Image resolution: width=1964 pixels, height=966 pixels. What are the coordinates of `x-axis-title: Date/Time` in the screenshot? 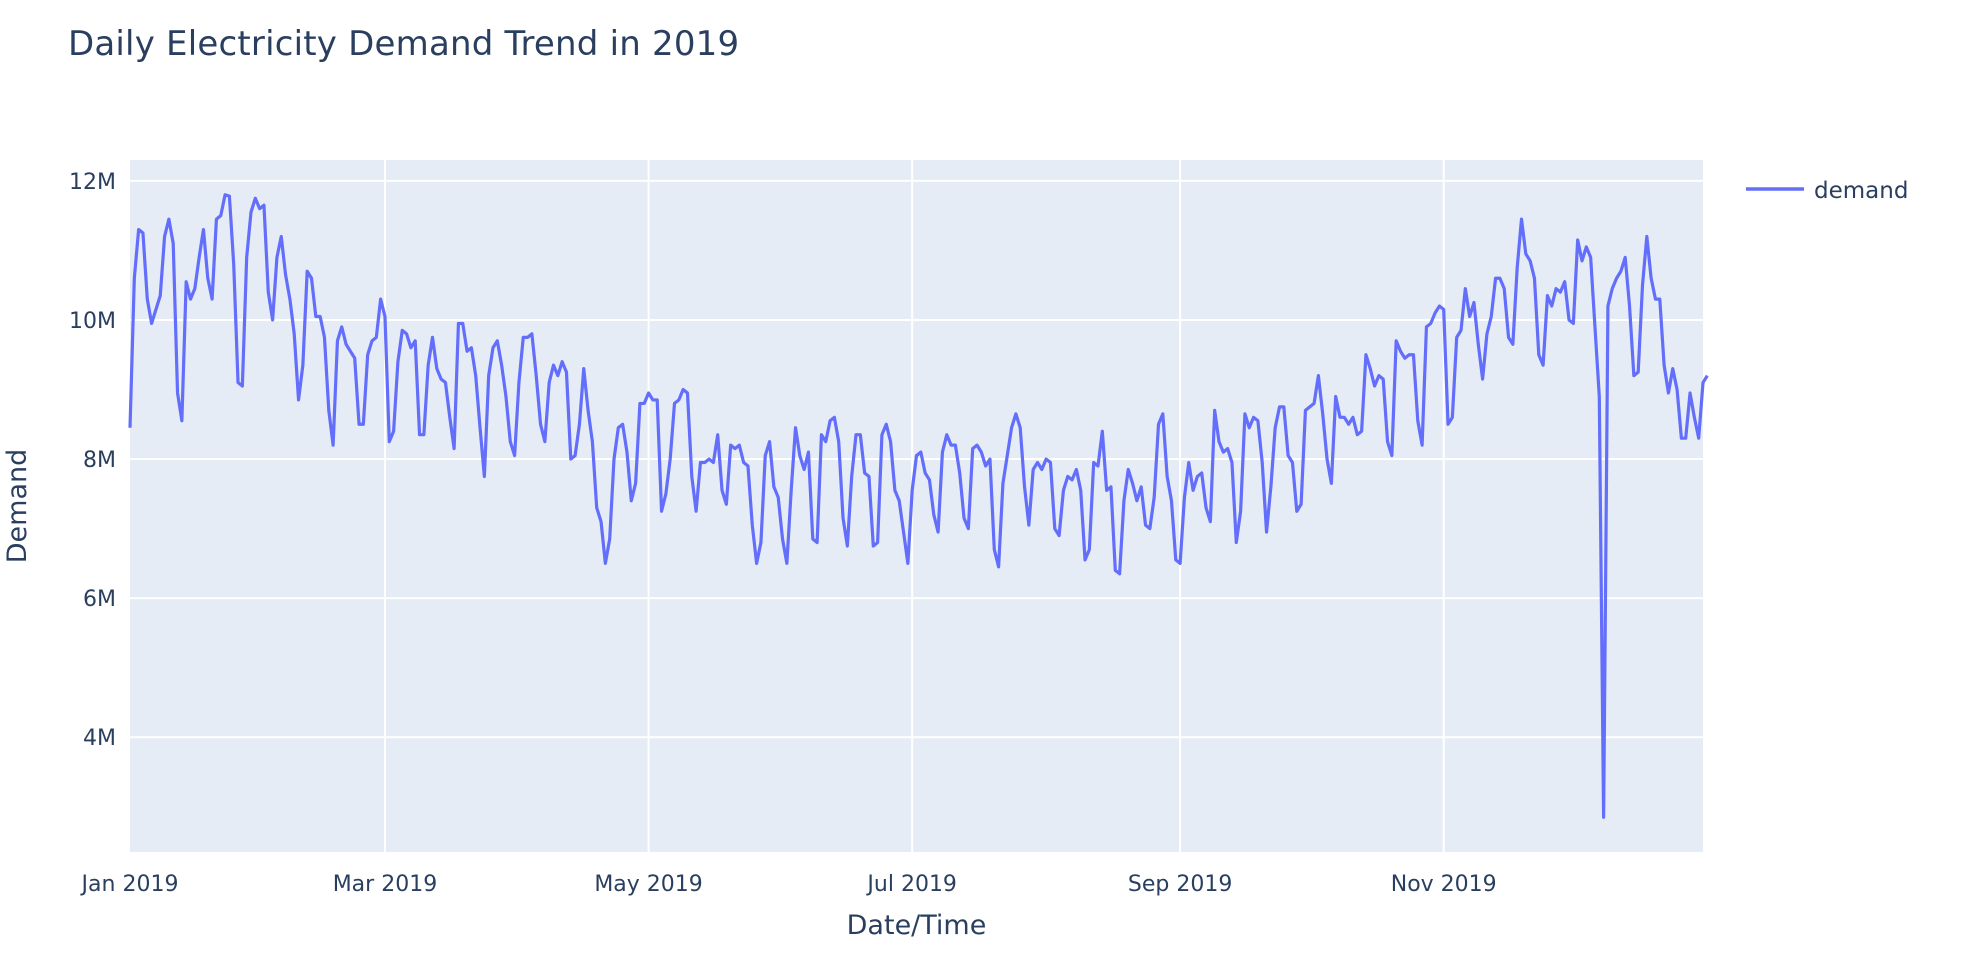 It's located at (917, 925).